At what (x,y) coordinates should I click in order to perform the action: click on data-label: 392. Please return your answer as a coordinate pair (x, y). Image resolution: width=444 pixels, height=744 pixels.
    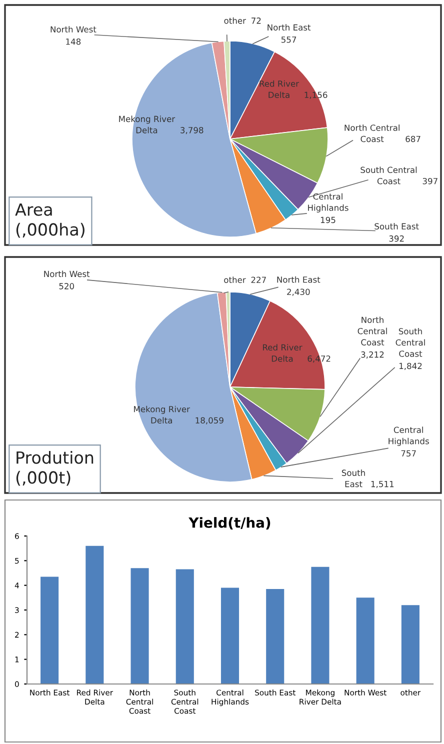
    Looking at the image, I should click on (396, 238).